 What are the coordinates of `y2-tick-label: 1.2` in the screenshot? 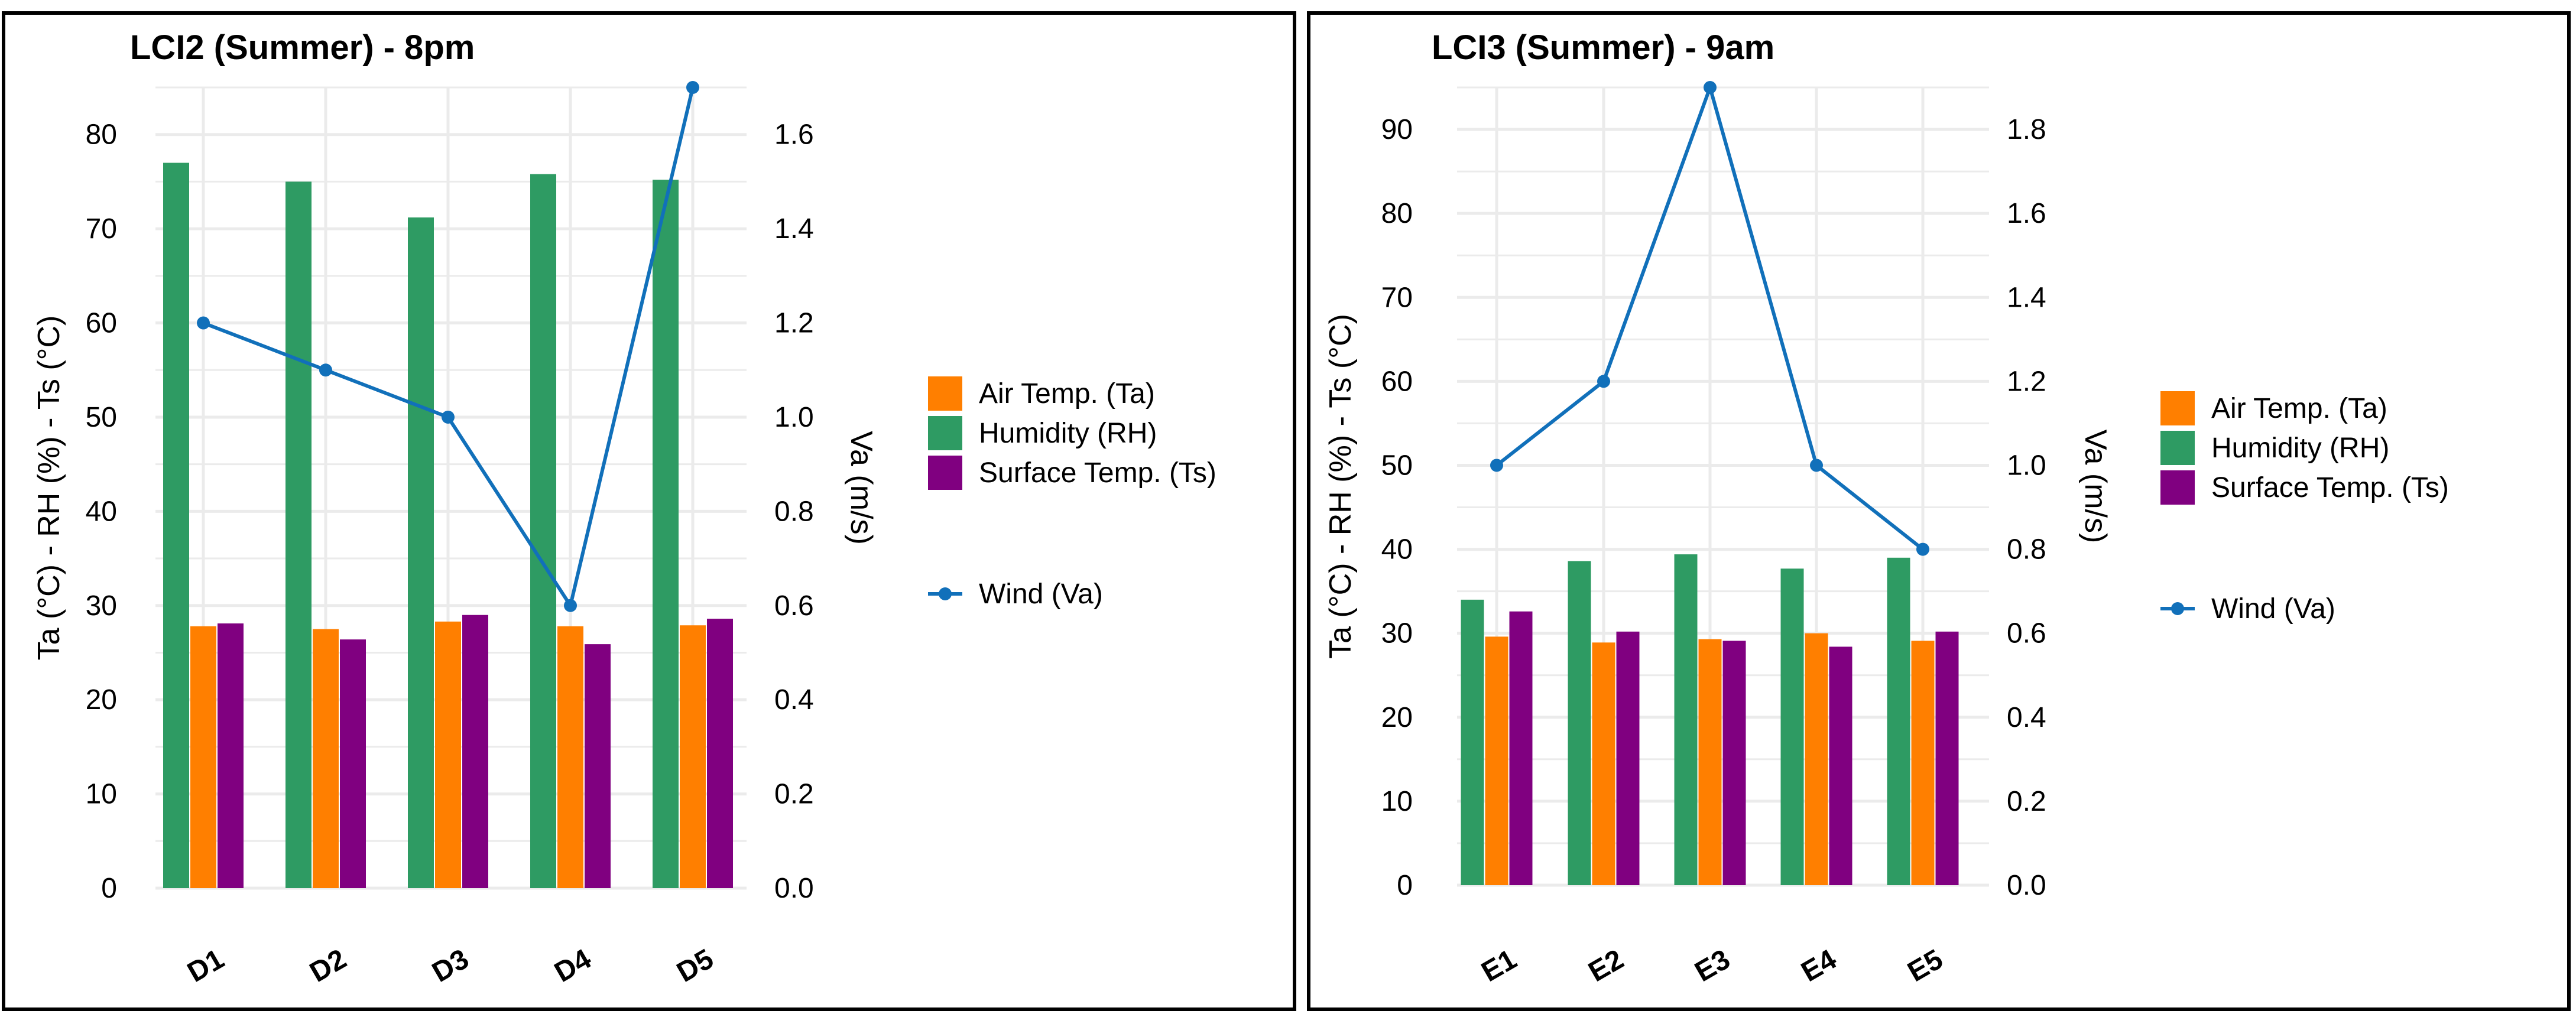 It's located at (794, 323).